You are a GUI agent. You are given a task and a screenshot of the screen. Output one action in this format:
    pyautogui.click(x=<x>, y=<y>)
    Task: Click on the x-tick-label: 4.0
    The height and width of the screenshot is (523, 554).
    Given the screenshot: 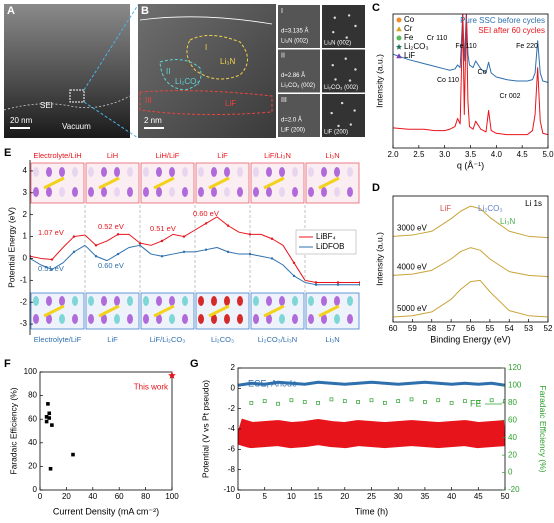 What is the action you would take?
    pyautogui.click(x=497, y=154)
    